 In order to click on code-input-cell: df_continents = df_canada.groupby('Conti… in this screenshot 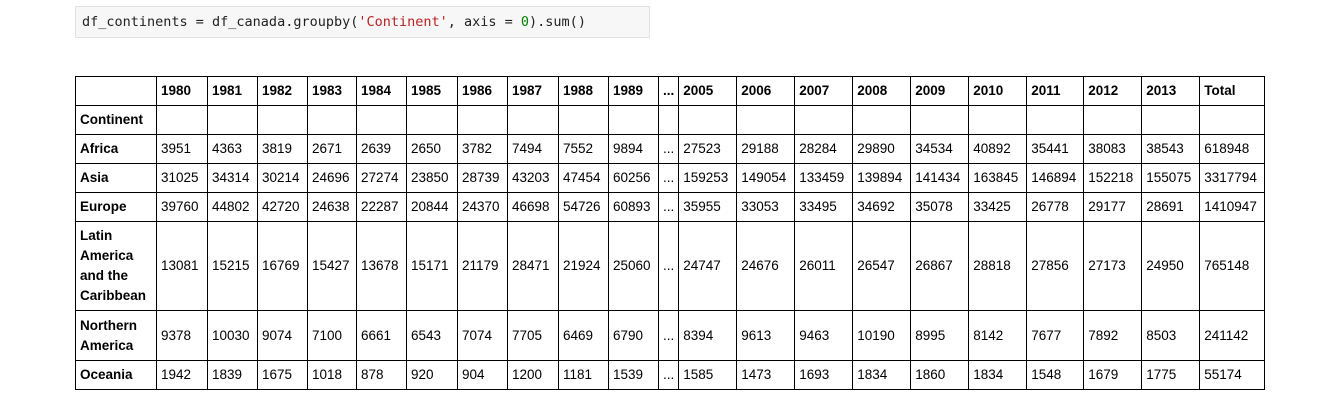, I will do `click(362, 22)`.